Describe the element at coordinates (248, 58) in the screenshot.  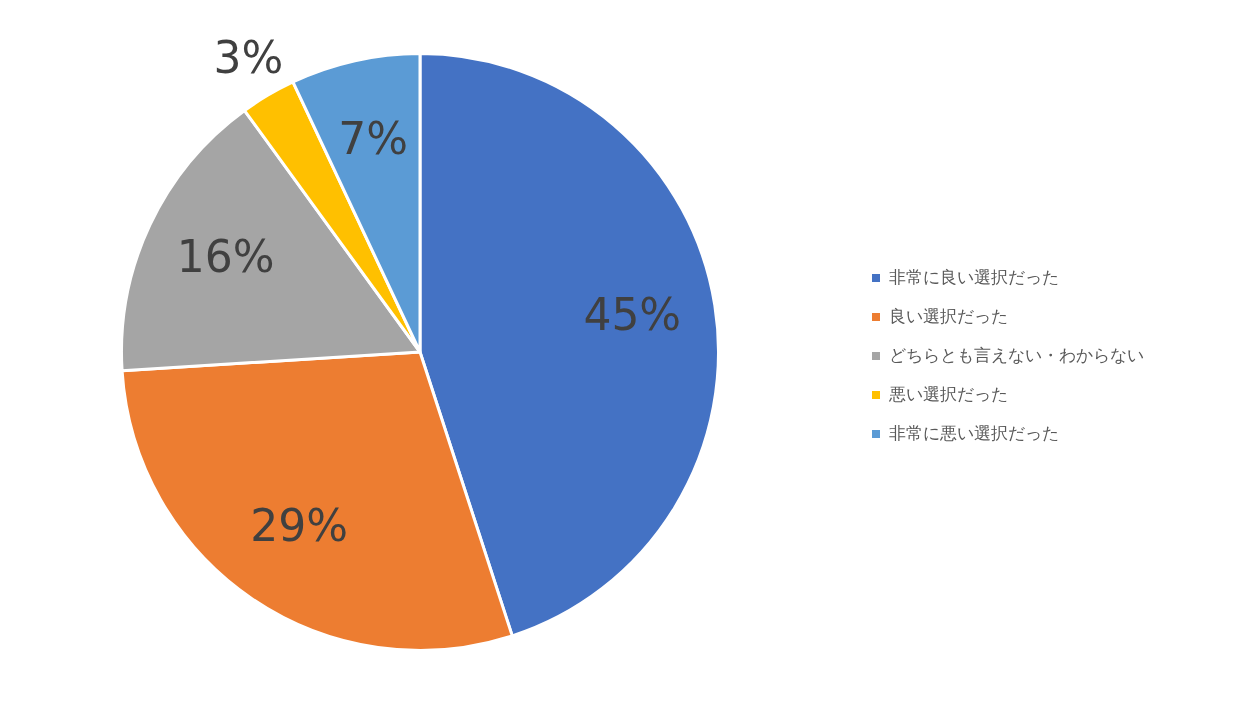
I see `data-label: 3%` at that location.